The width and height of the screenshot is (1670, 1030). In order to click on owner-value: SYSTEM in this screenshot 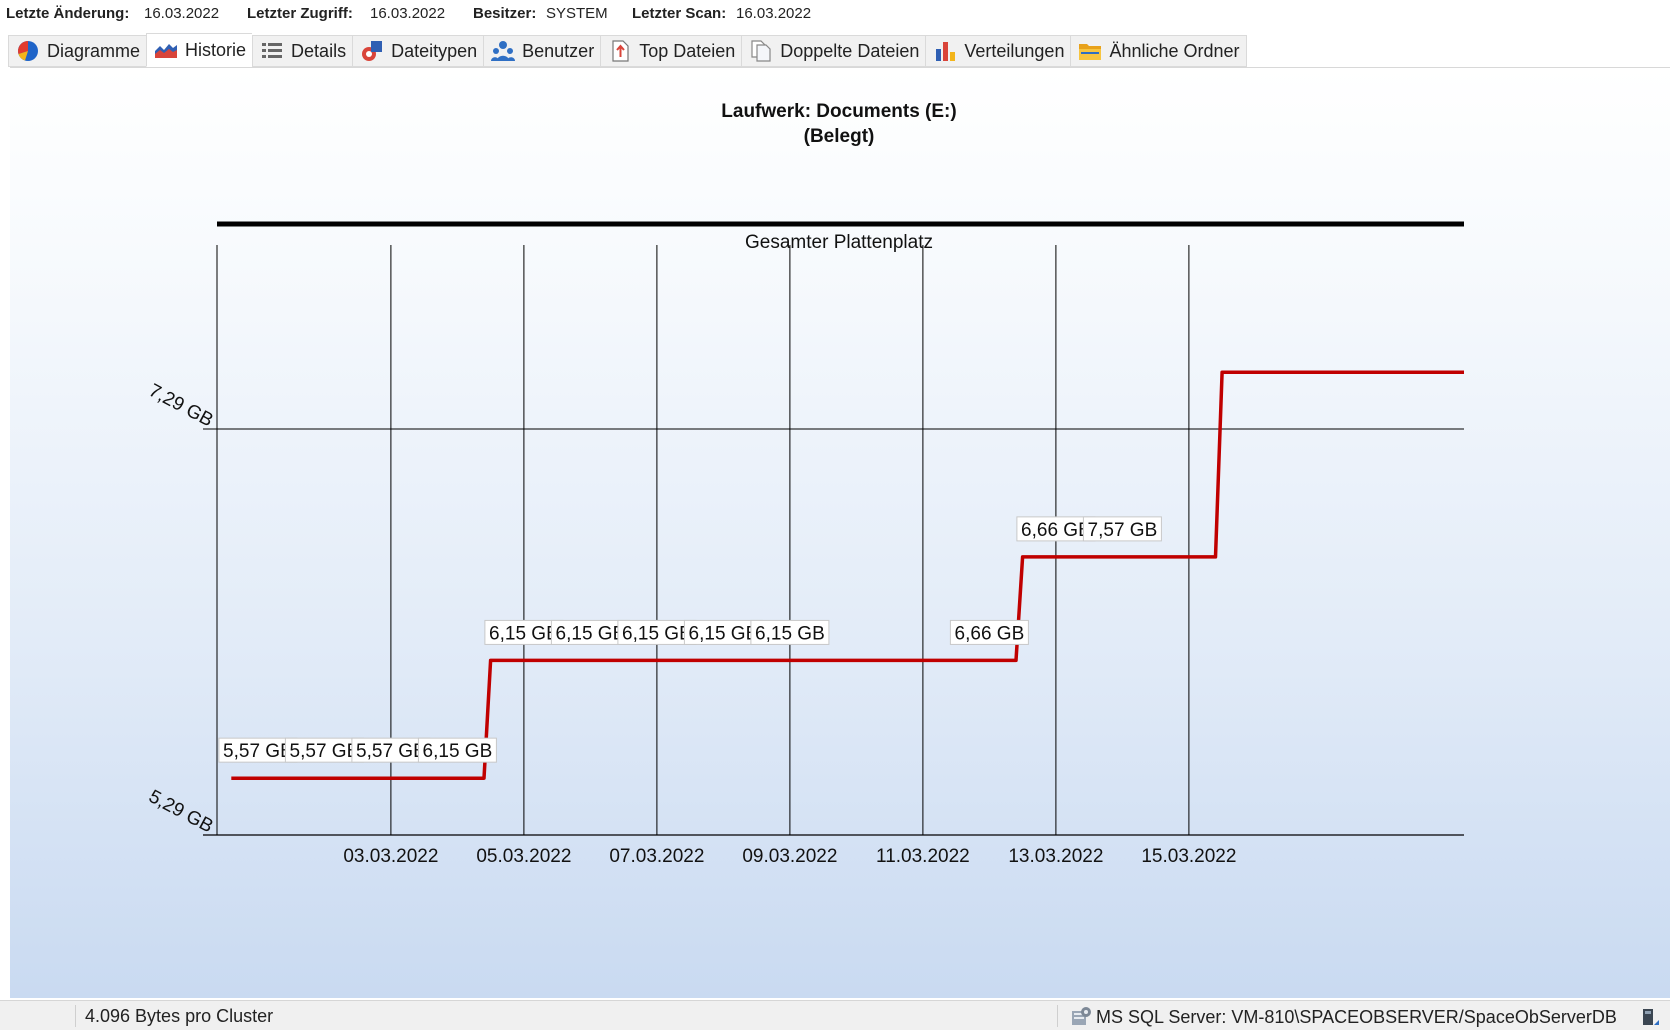, I will do `click(577, 13)`.